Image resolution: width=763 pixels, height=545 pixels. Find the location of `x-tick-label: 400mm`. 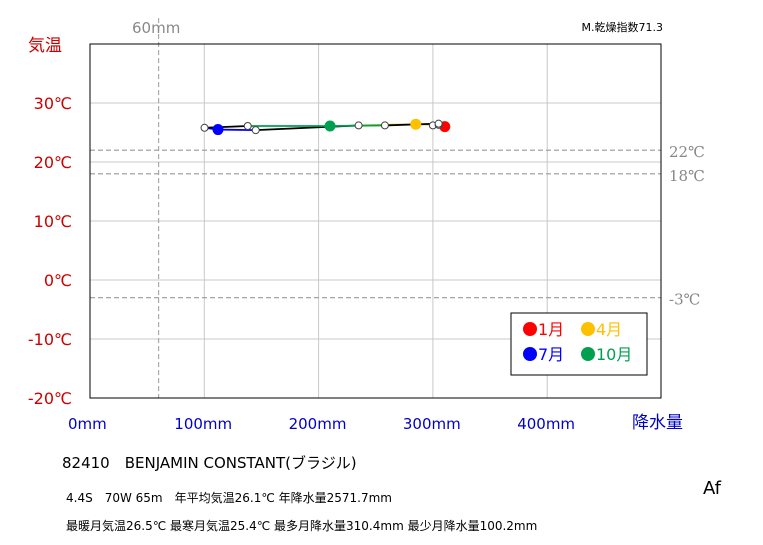

x-tick-label: 400mm is located at coordinates (546, 424).